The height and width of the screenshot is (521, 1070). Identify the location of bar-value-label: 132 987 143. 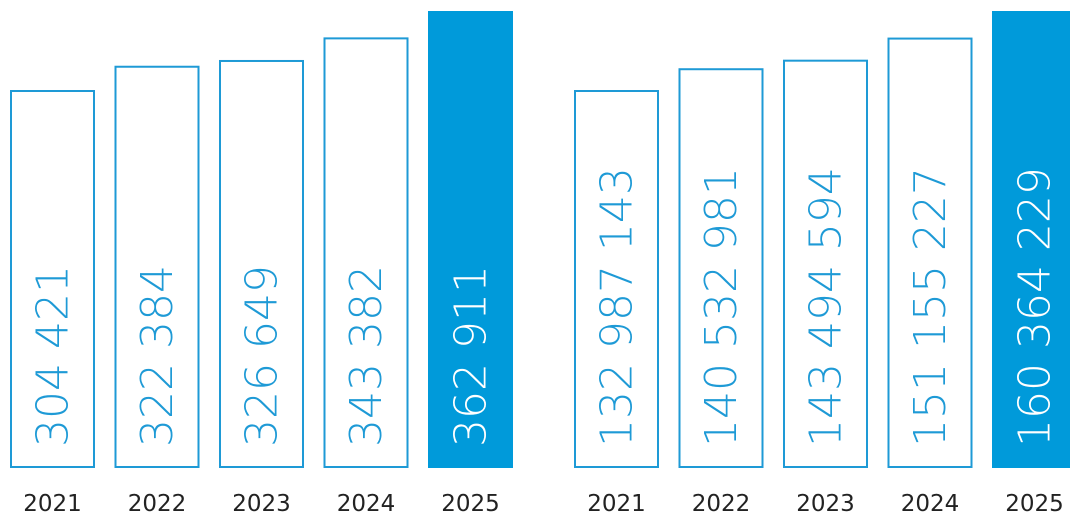
(617, 307).